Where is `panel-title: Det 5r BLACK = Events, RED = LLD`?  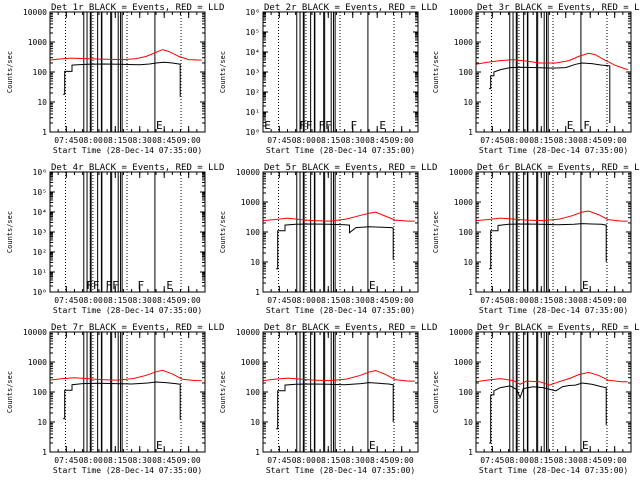
panel-title: Det 5r BLACK = Events, RED = LLD is located at coordinates (350, 168).